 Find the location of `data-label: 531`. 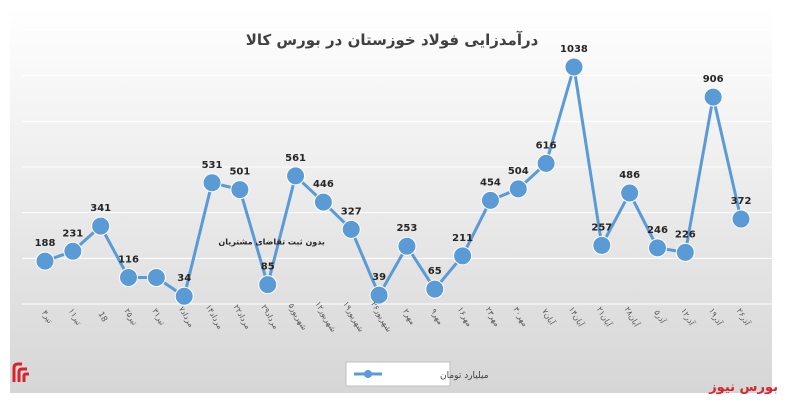

data-label: 531 is located at coordinates (212, 165).